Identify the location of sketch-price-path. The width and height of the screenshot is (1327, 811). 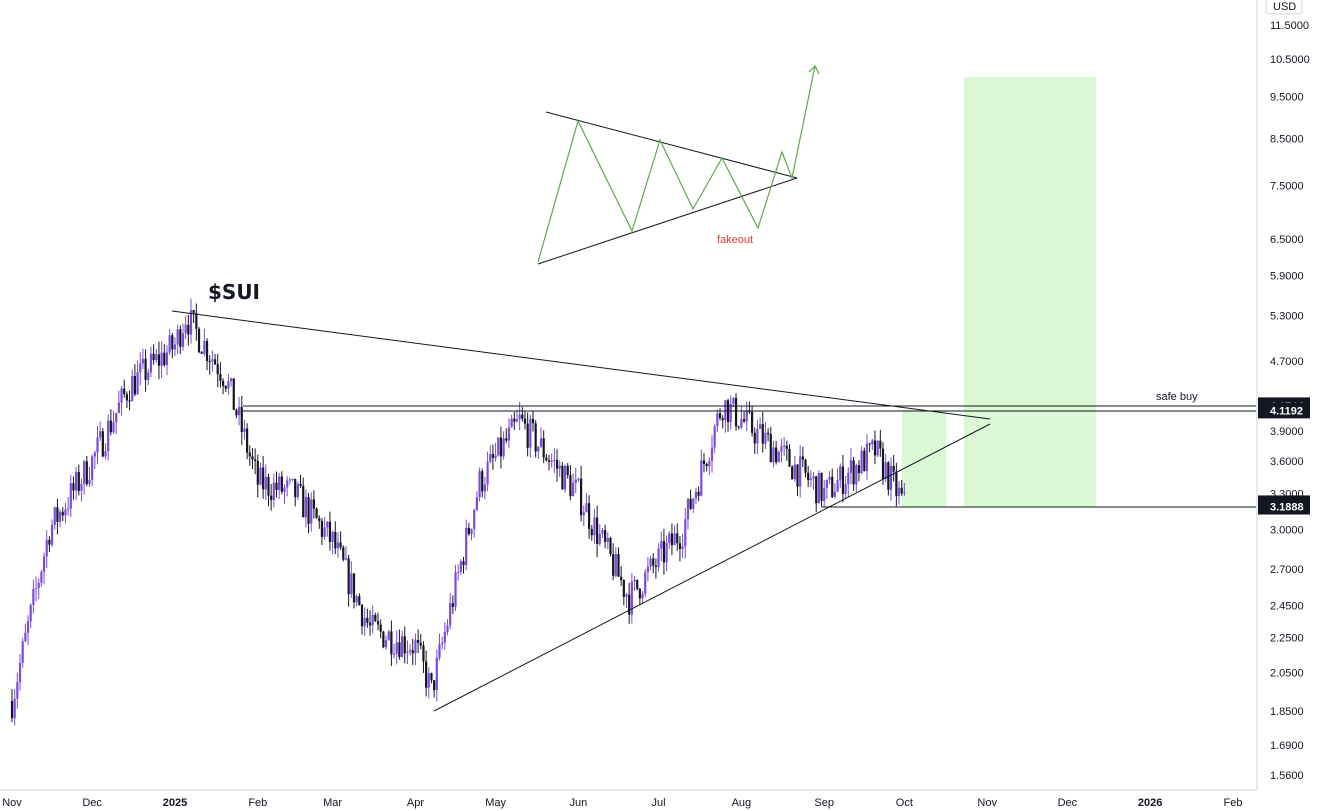
(676, 164).